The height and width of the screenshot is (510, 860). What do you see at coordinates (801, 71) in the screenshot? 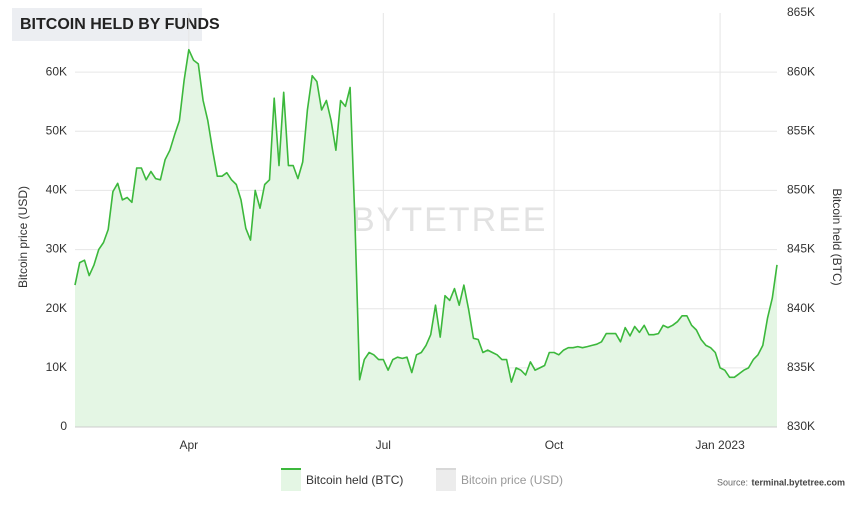
I see `y2-tick-label: 860K` at bounding box center [801, 71].